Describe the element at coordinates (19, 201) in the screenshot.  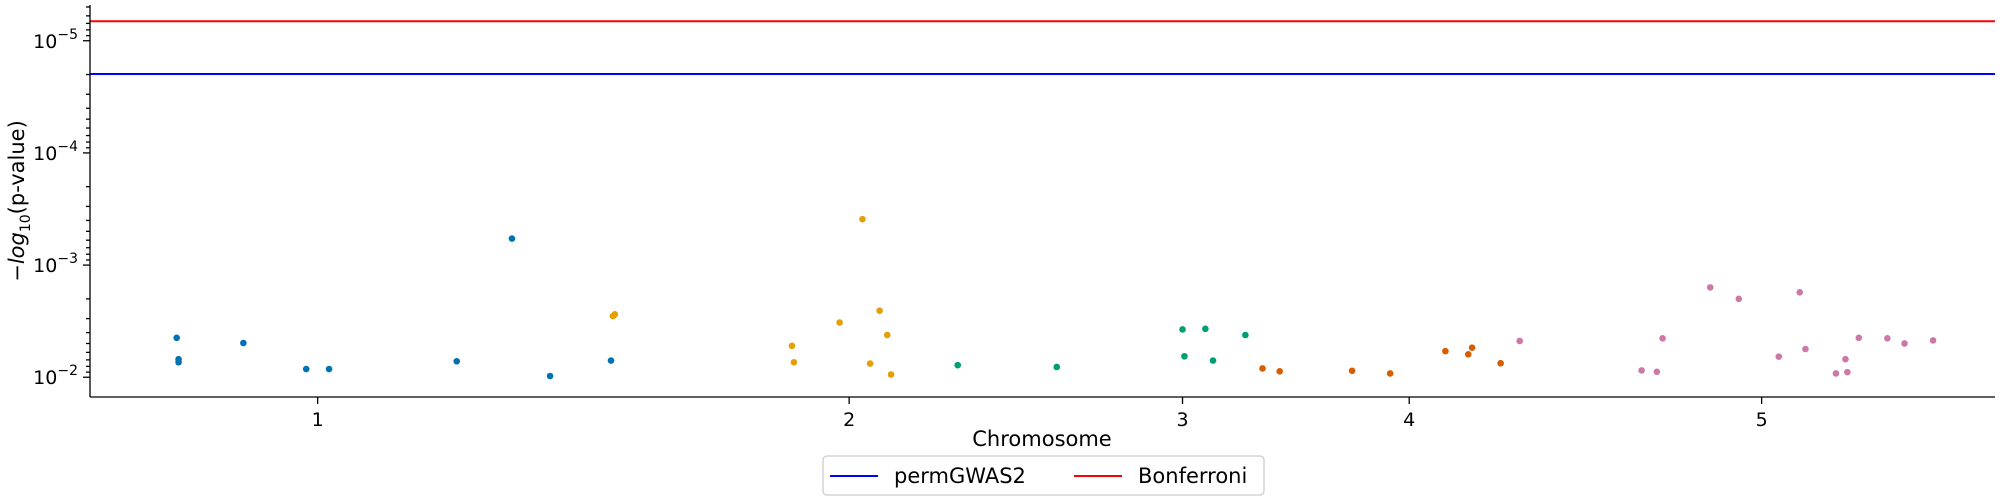
I see `y-axis-label: −log10(p-value)` at that location.